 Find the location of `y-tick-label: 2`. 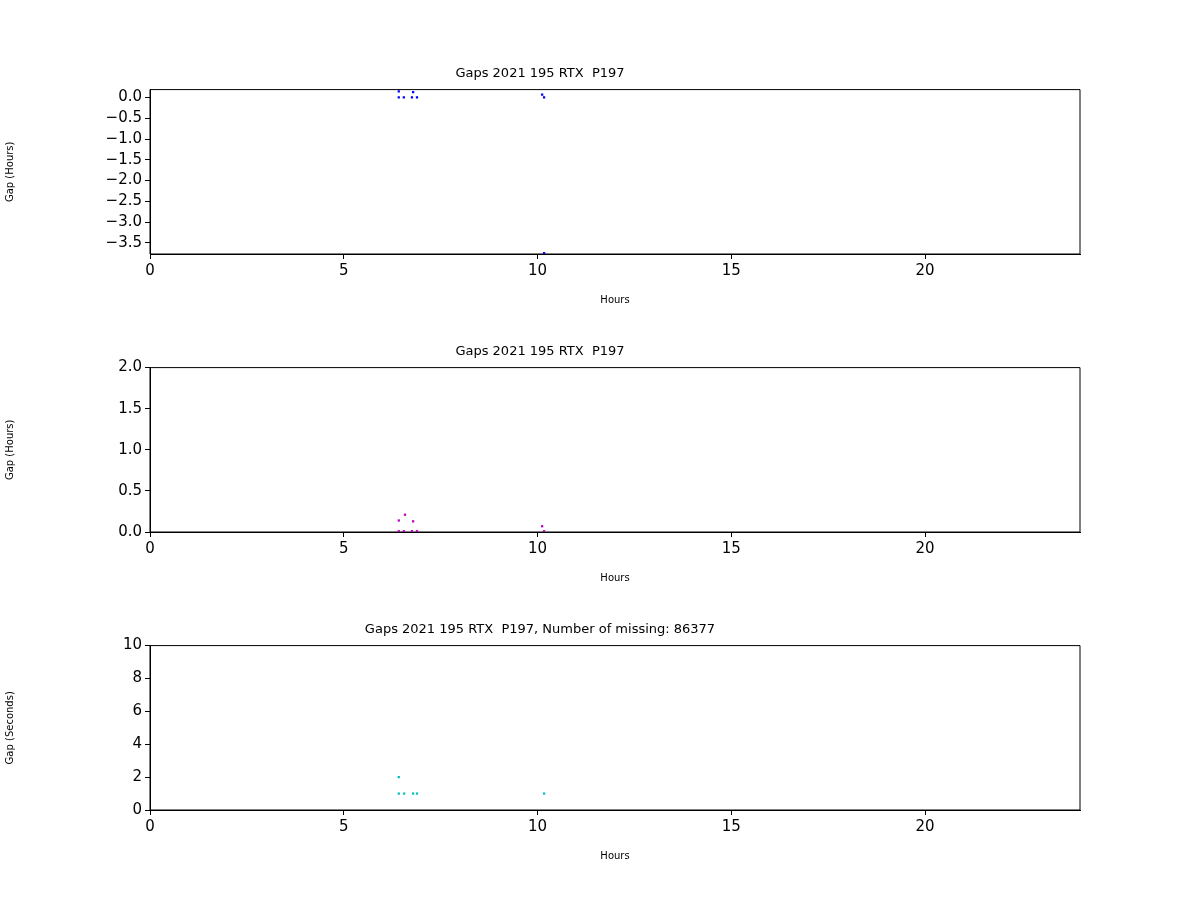

y-tick-label: 2 is located at coordinates (137, 776).